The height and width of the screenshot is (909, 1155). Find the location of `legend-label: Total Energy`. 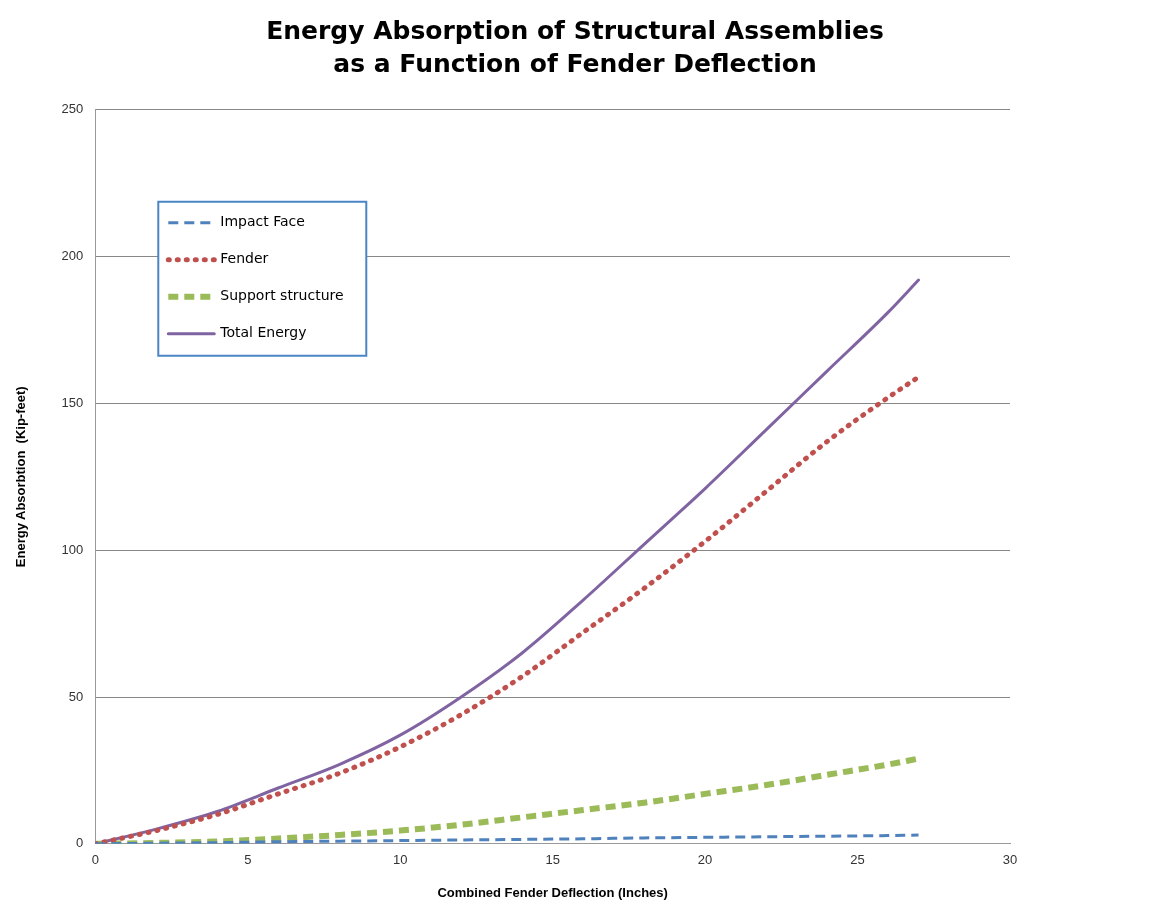

legend-label: Total Energy is located at coordinates (263, 332).